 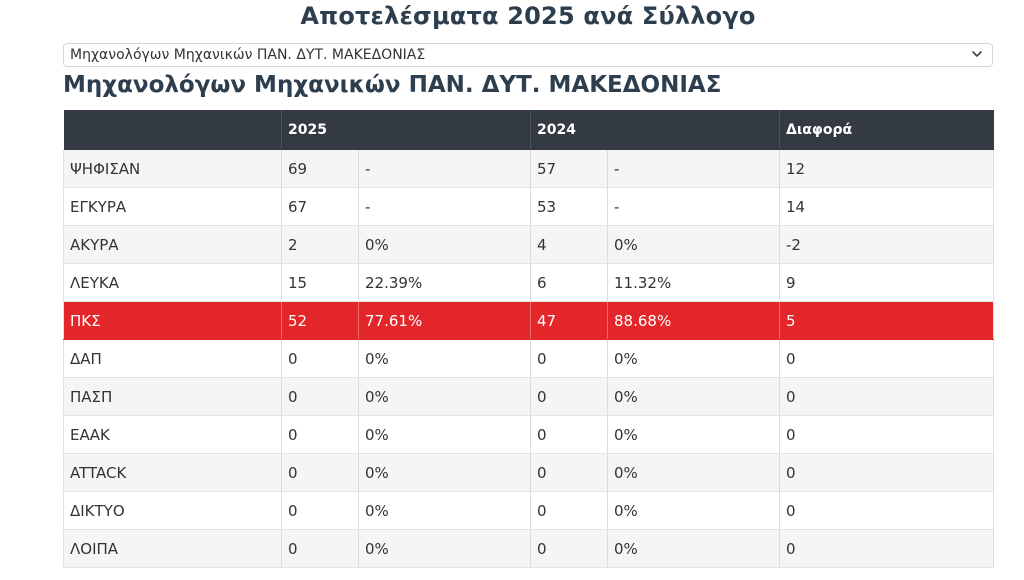 I want to click on table-row: ΕΑΑΚ 0 0% 0 0% 0, so click(x=528, y=434).